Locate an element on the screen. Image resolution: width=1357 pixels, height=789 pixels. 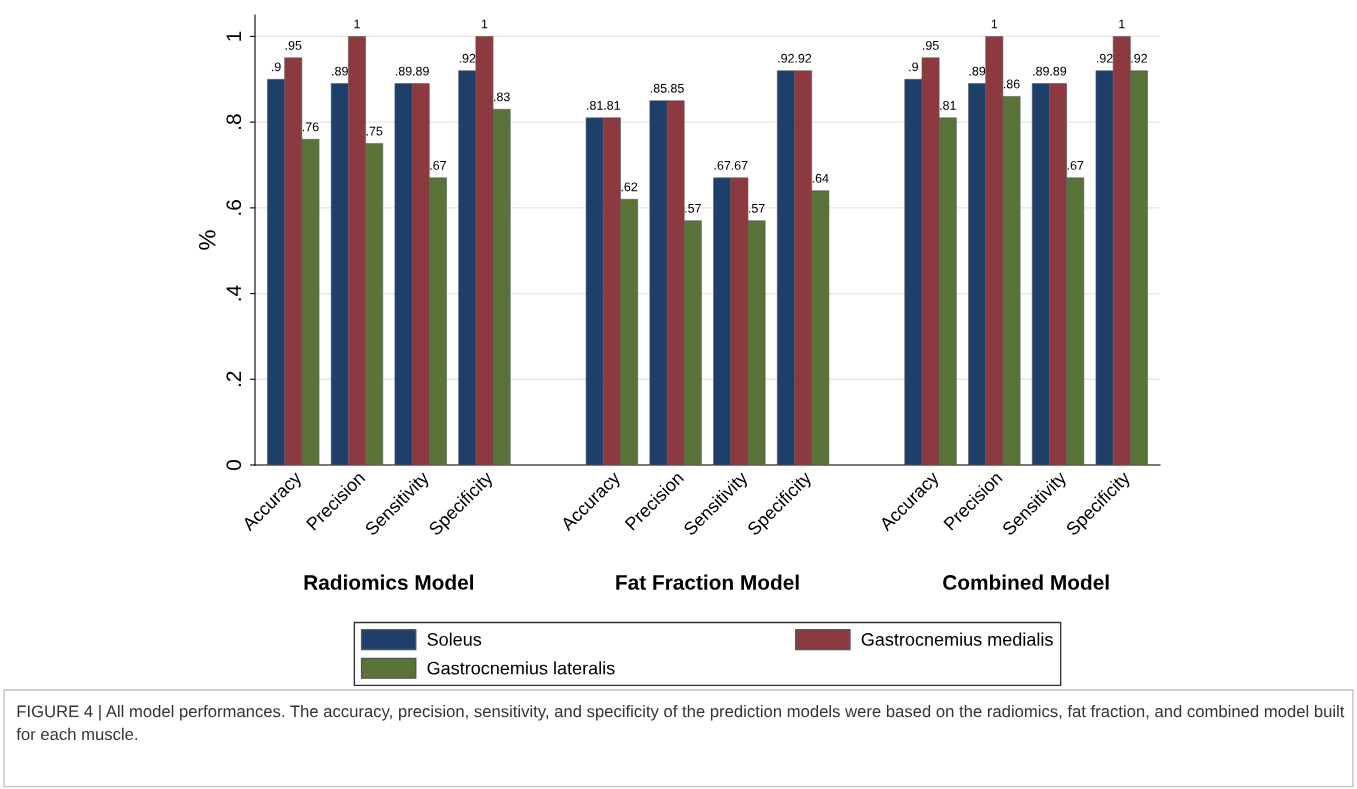
y-axis-title: % is located at coordinates (207, 240).